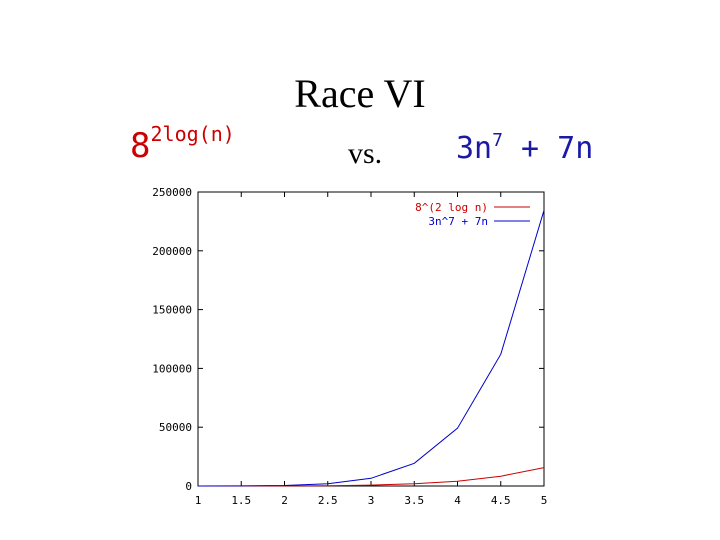  Describe the element at coordinates (328, 500) in the screenshot. I see `x-tick-label: 2.5` at that location.